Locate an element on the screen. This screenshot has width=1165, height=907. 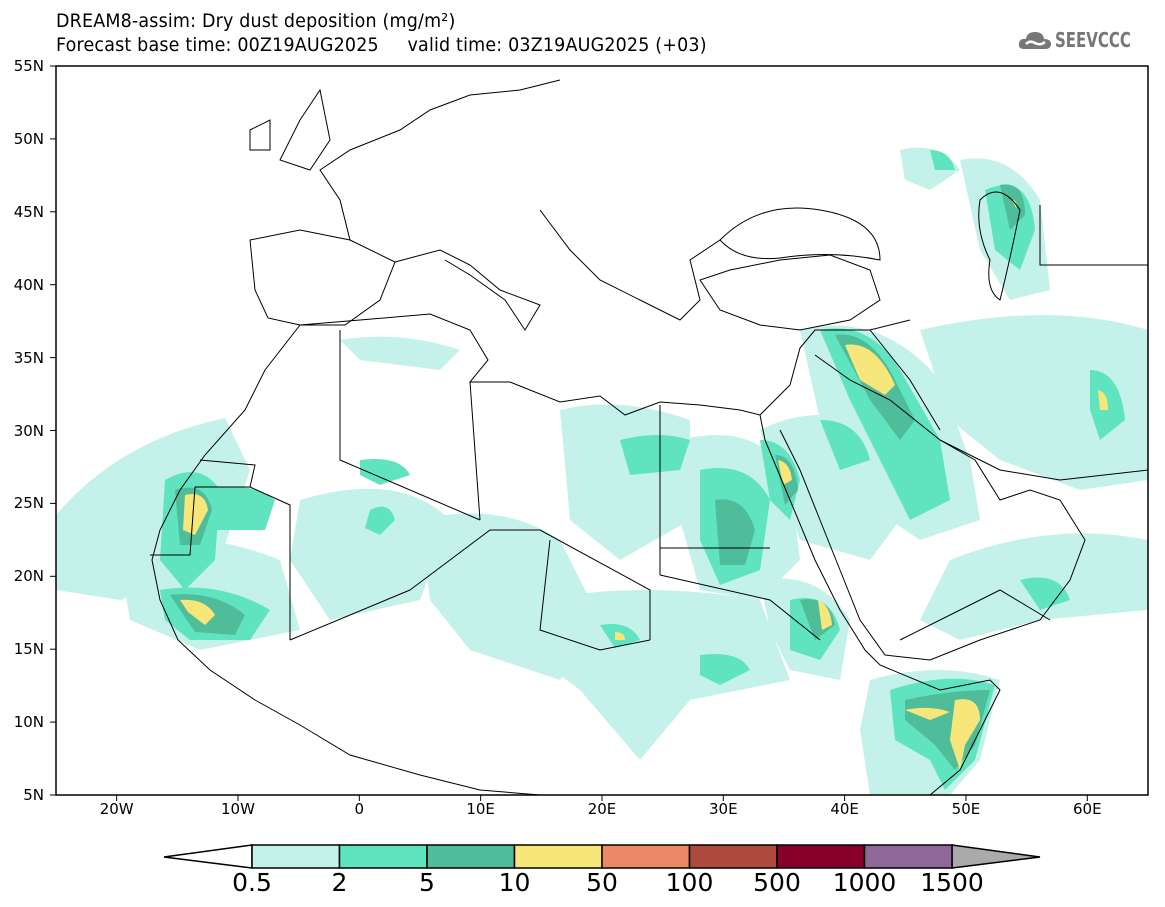
lon-tick-label: 10W is located at coordinates (238, 809).